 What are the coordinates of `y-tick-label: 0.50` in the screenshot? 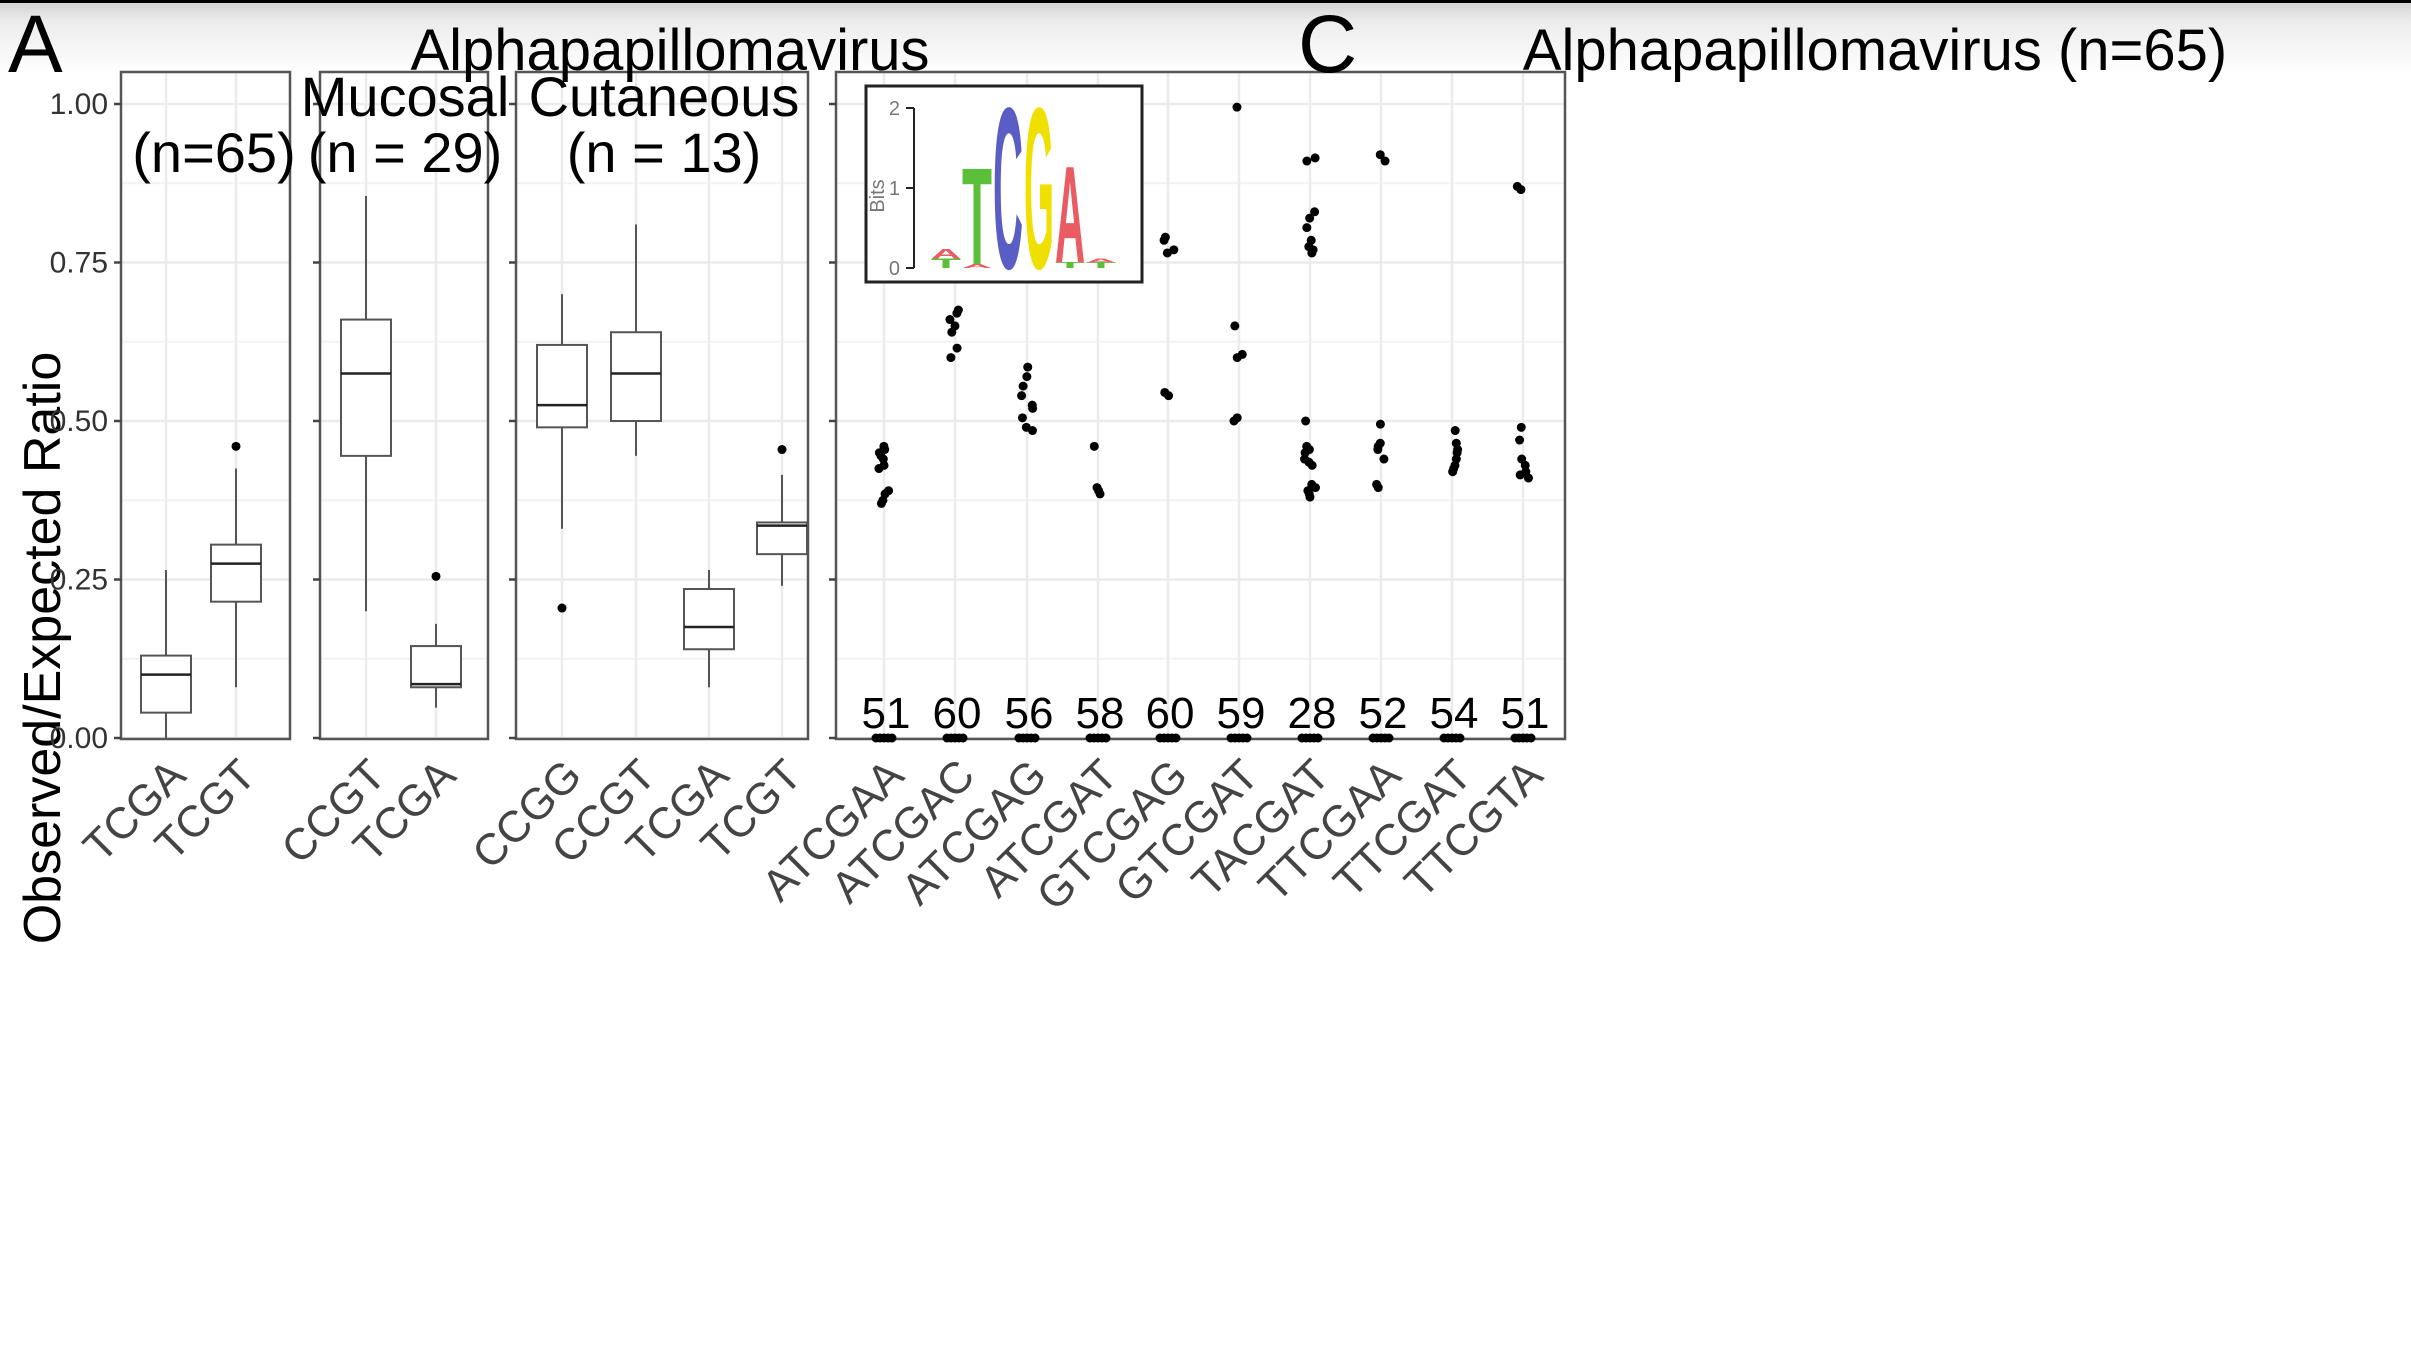 It's located at (79, 421).